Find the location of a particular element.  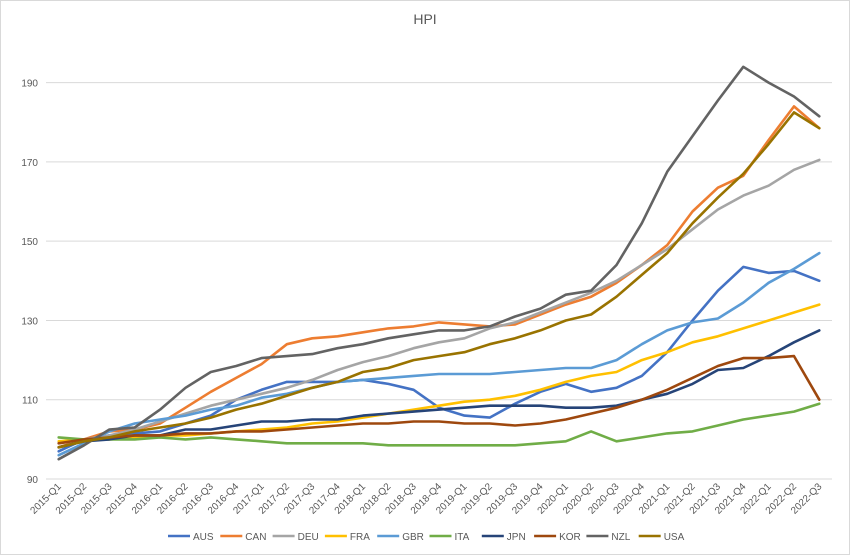

legend-label-jpn: JPN is located at coordinates (516, 537).